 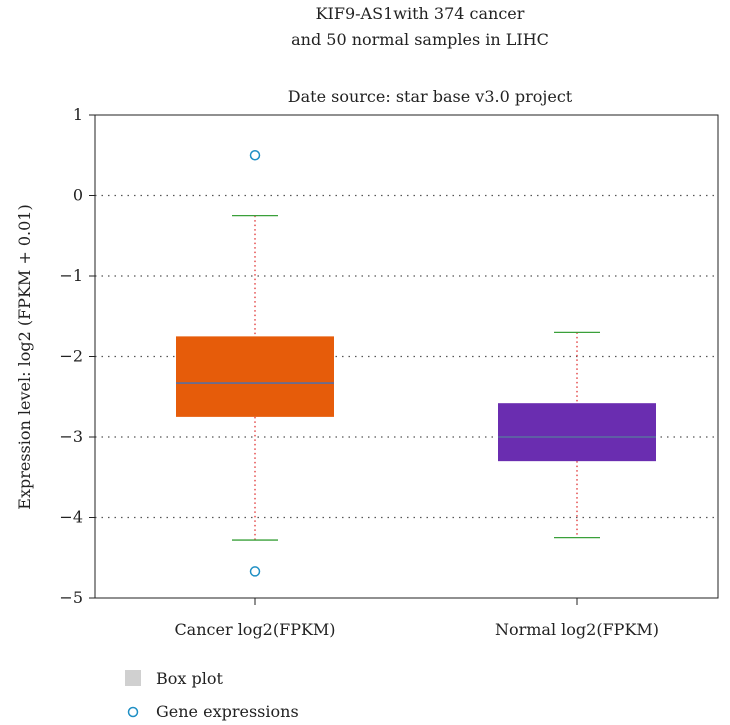 I want to click on y-axis-ticks: 1 0 −1 −2 −3 −4 −5, so click(x=77, y=356).